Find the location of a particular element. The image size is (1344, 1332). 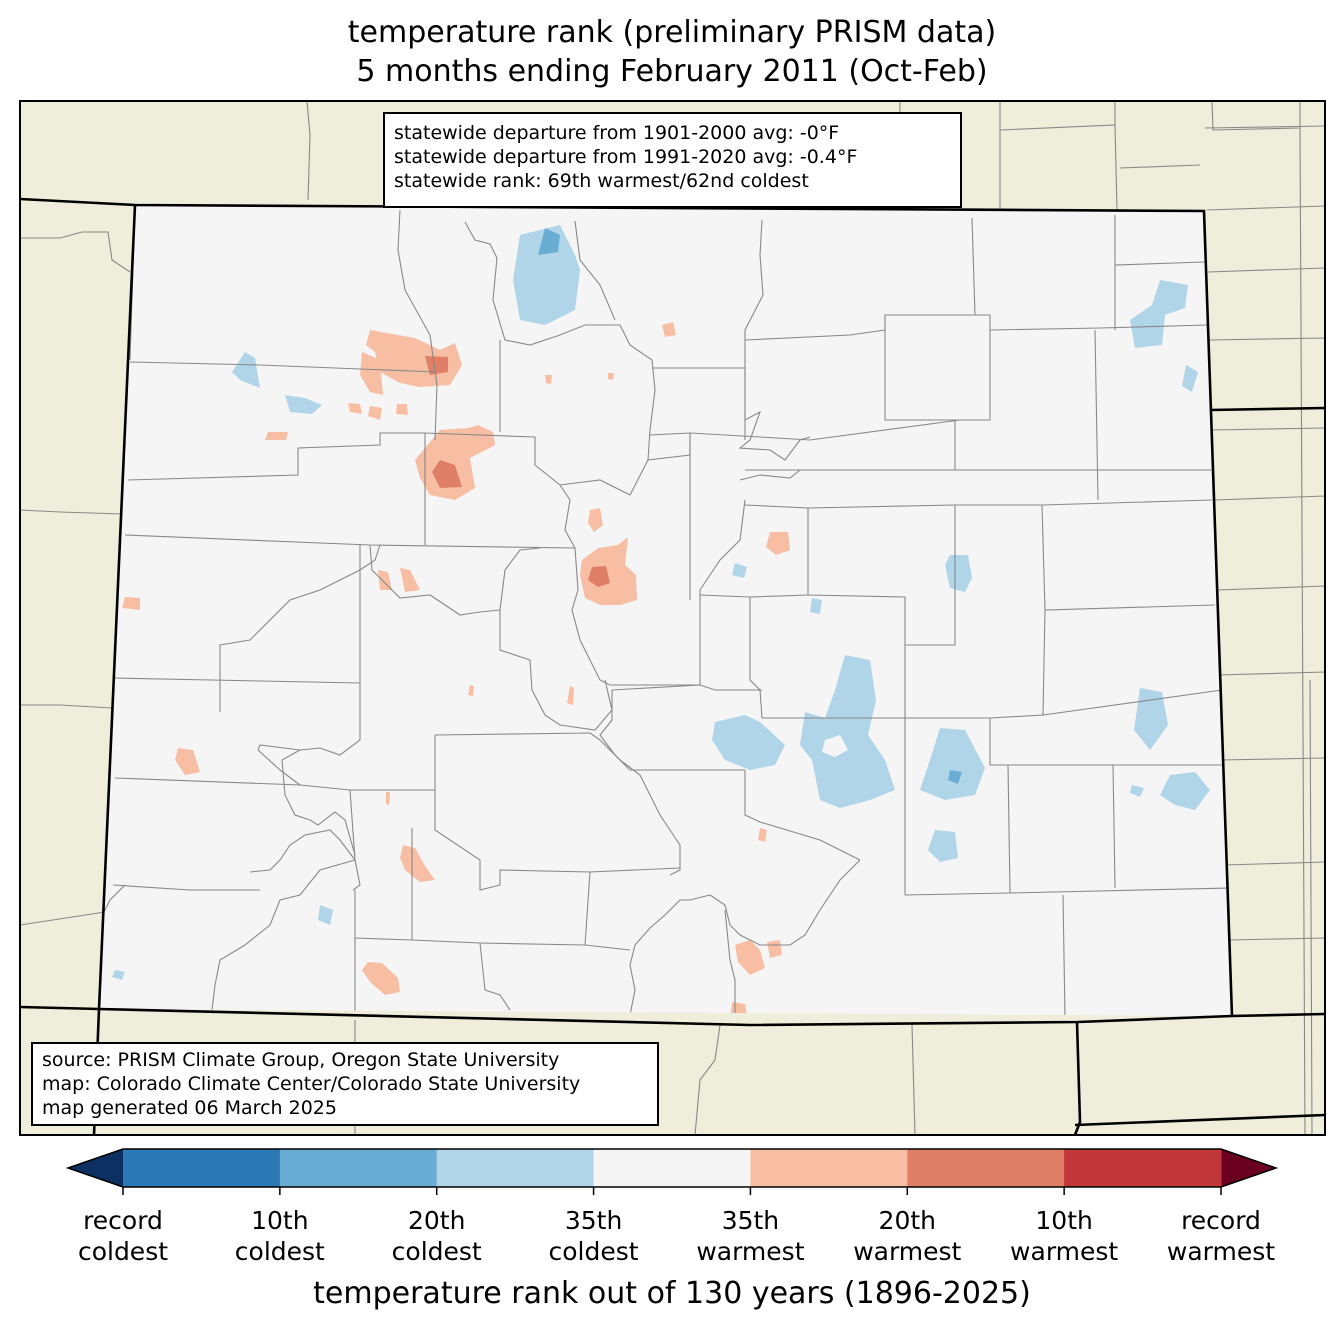

colorbar-extend-cold is located at coordinates (95, 1168).